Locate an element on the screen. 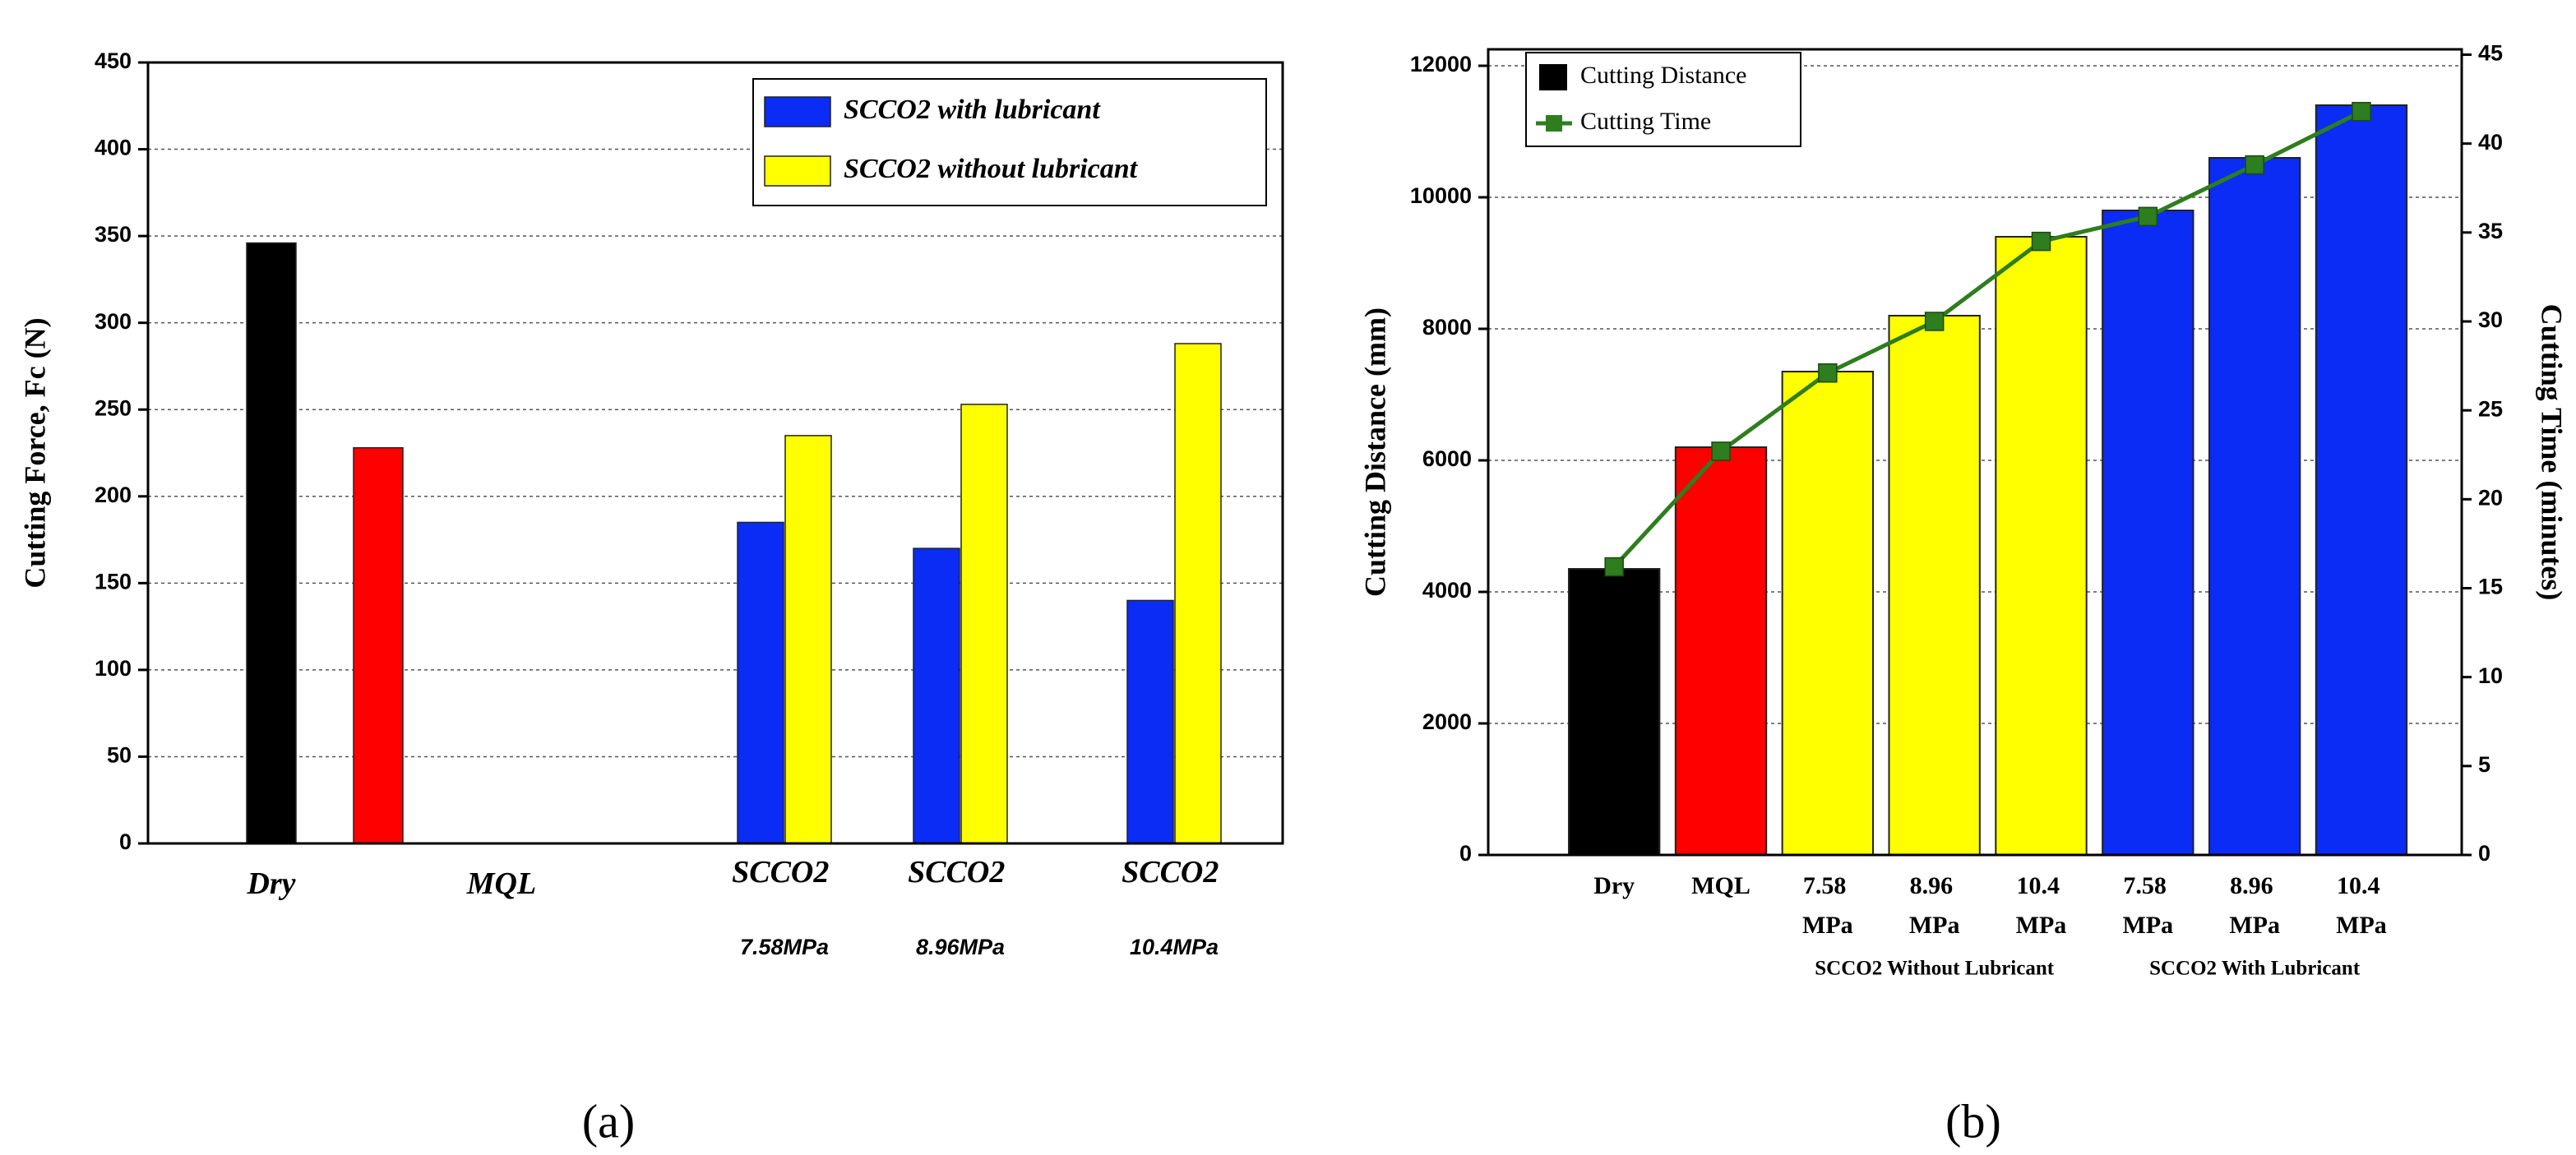 The image size is (2576, 1155). y2-tick-label: 25 is located at coordinates (2490, 408).